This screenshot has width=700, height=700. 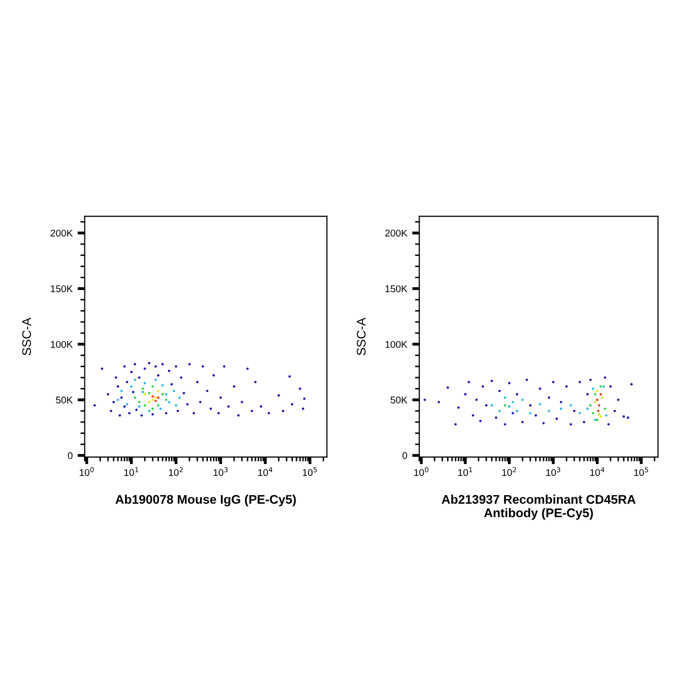 I want to click on x-axis-title: Ab213937 Recombinant CD45RA Antibody (PE-Cy5), so click(x=539, y=507).